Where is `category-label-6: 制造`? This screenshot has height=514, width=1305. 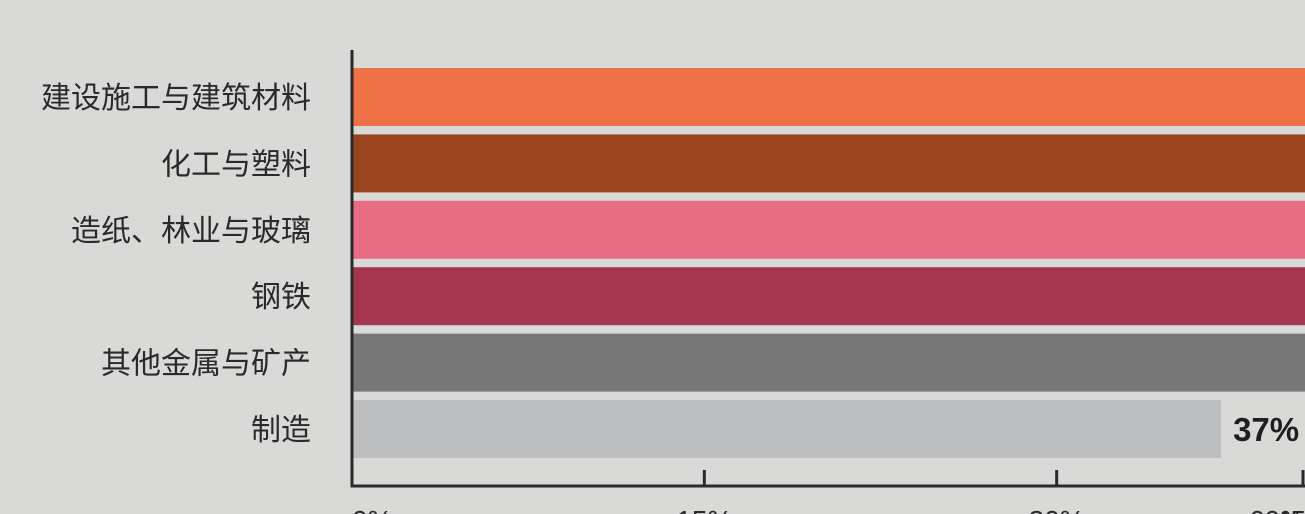
category-label-6: 制造 is located at coordinates (281, 430).